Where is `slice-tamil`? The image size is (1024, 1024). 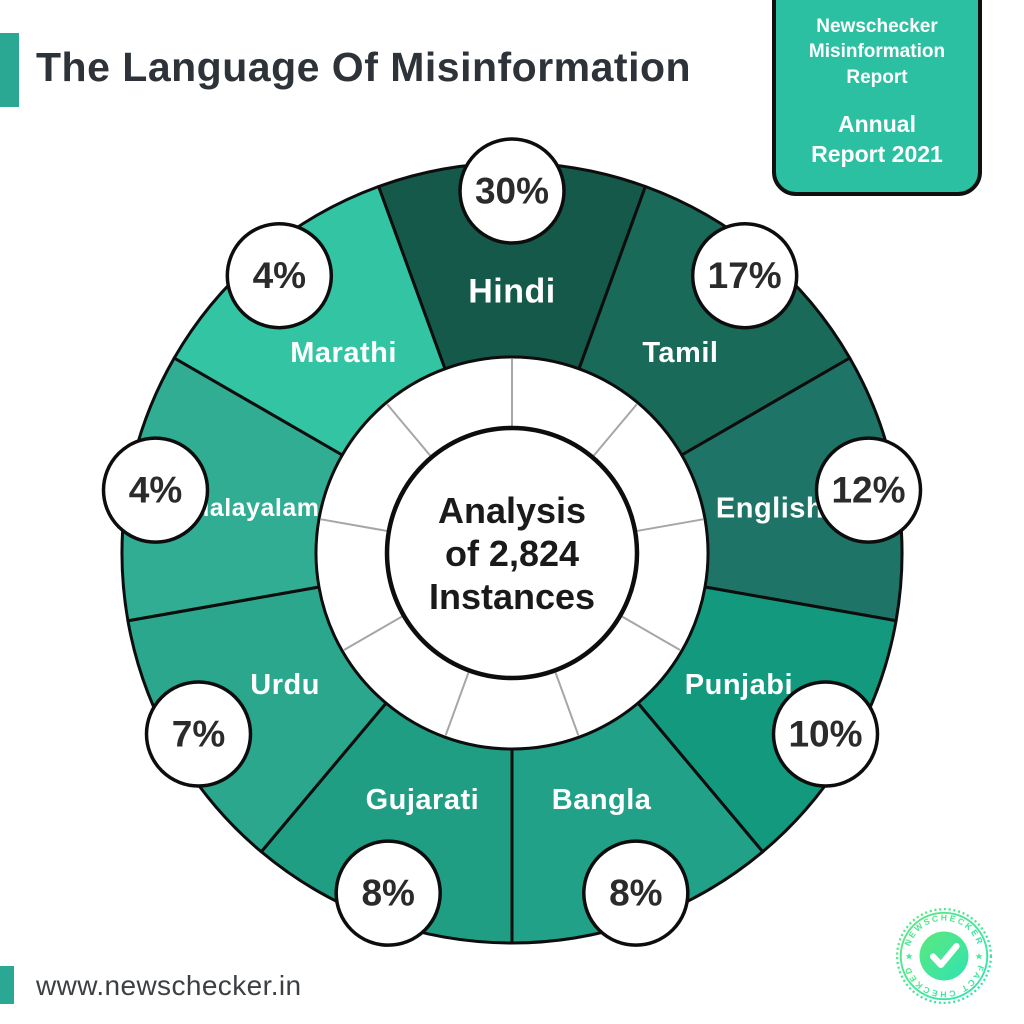 slice-tamil is located at coordinates (714, 321).